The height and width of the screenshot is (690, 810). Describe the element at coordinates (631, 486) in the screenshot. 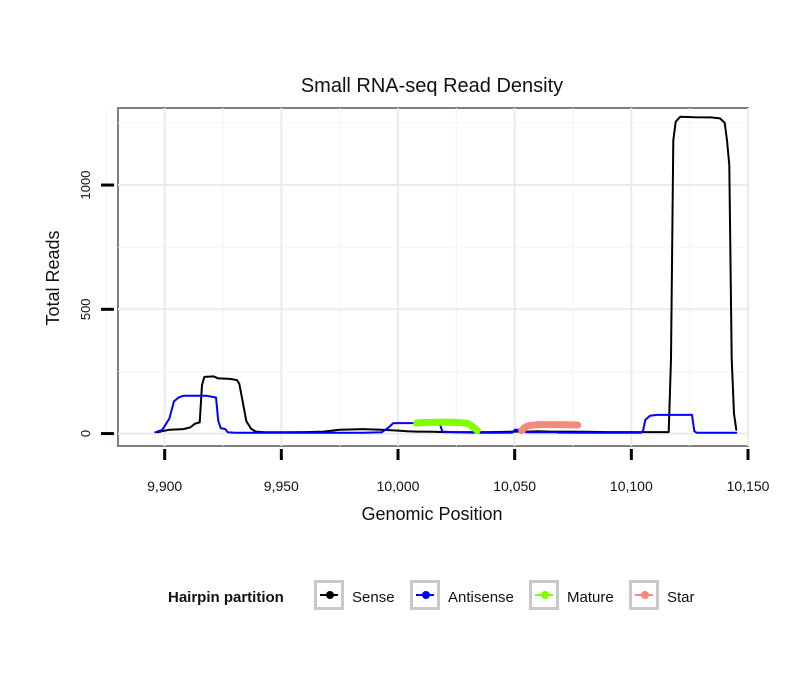

I see `x-tick-label: 10,100` at that location.